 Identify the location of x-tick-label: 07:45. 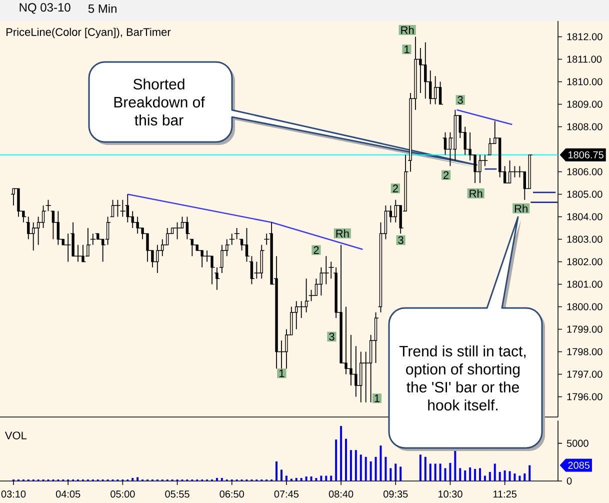
(286, 494).